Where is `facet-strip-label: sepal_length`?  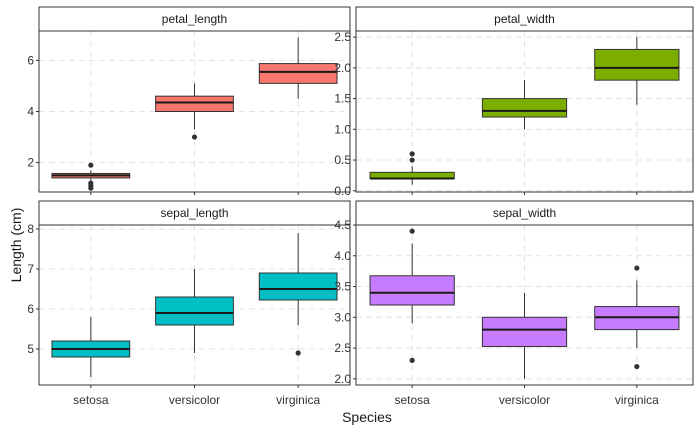
facet-strip-label: sepal_length is located at coordinates (194, 213).